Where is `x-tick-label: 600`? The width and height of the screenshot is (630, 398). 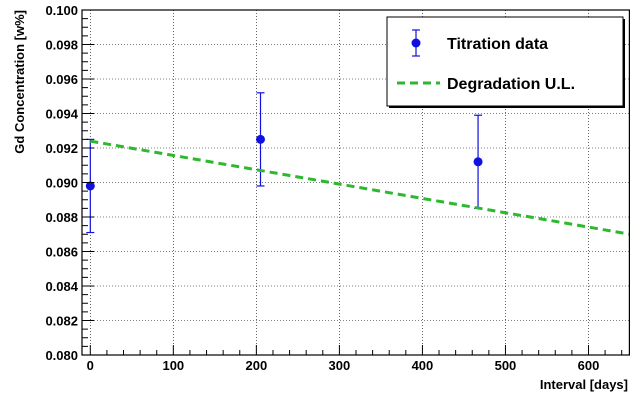 x-tick-label: 600 is located at coordinates (589, 365).